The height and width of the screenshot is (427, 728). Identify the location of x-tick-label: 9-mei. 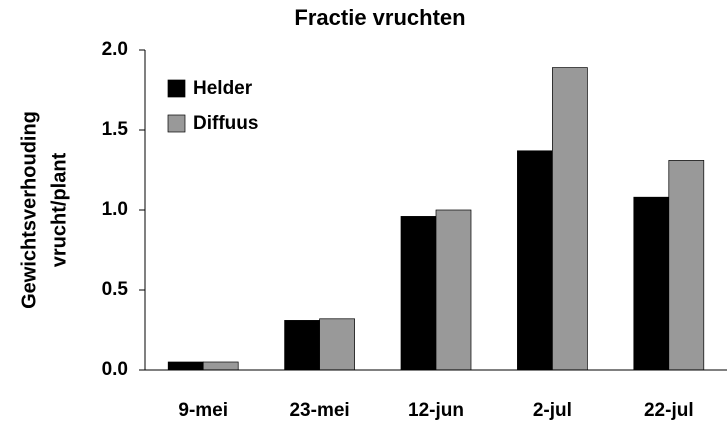
(203, 410).